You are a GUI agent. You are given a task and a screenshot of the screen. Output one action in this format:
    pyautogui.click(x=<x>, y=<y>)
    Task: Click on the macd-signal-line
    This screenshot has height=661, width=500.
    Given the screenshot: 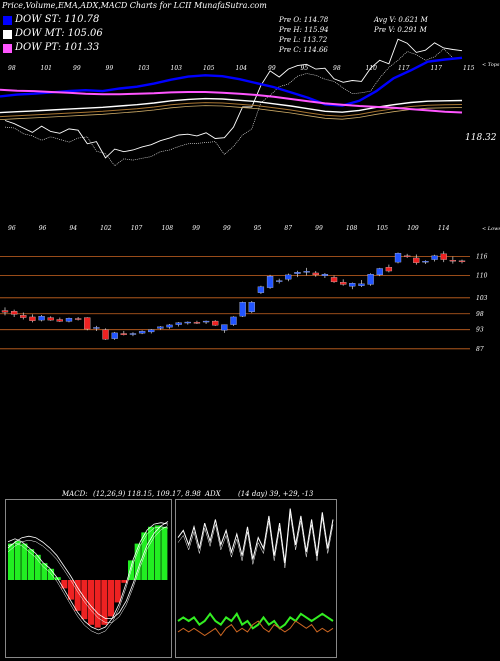 What is the action you would take?
    pyautogui.click(x=88, y=570)
    